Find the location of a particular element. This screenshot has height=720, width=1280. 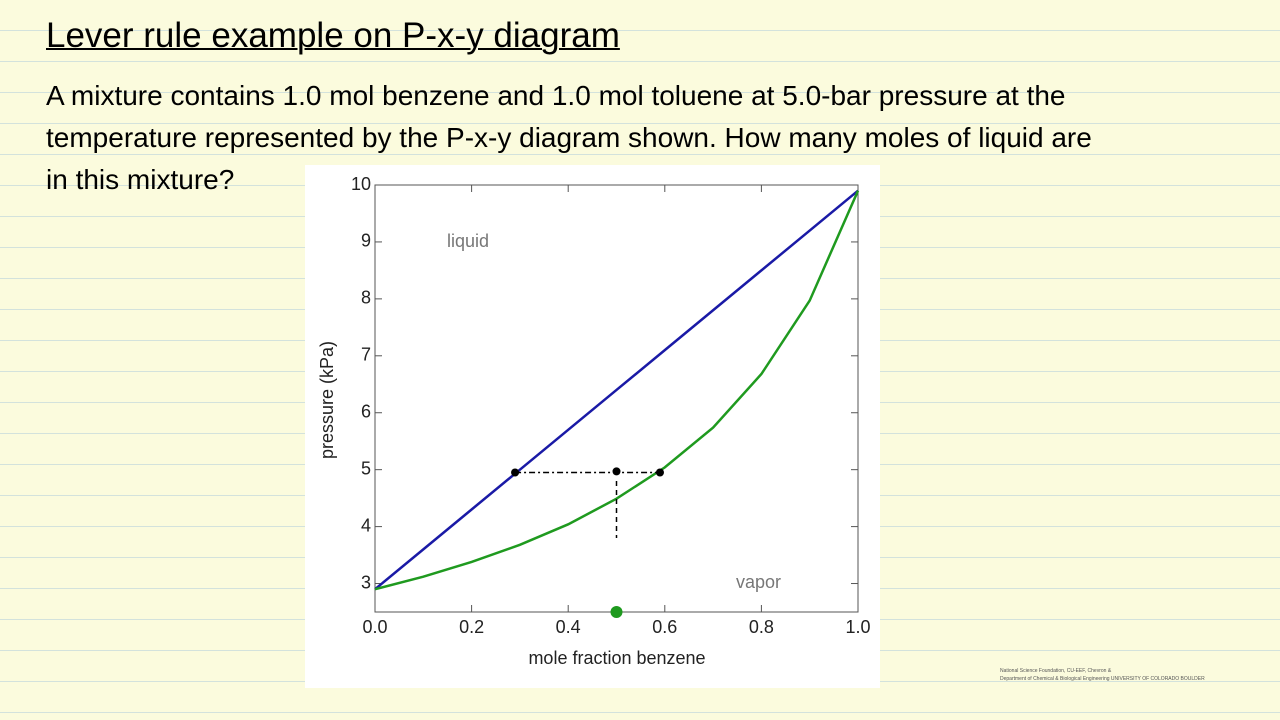

y-tick-label: 9 is located at coordinates (366, 241).